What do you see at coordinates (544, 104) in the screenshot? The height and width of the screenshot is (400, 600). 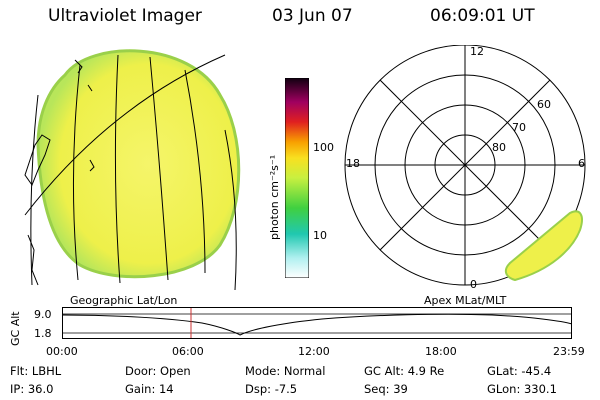 I see `mlat-label-60: 60` at bounding box center [544, 104].